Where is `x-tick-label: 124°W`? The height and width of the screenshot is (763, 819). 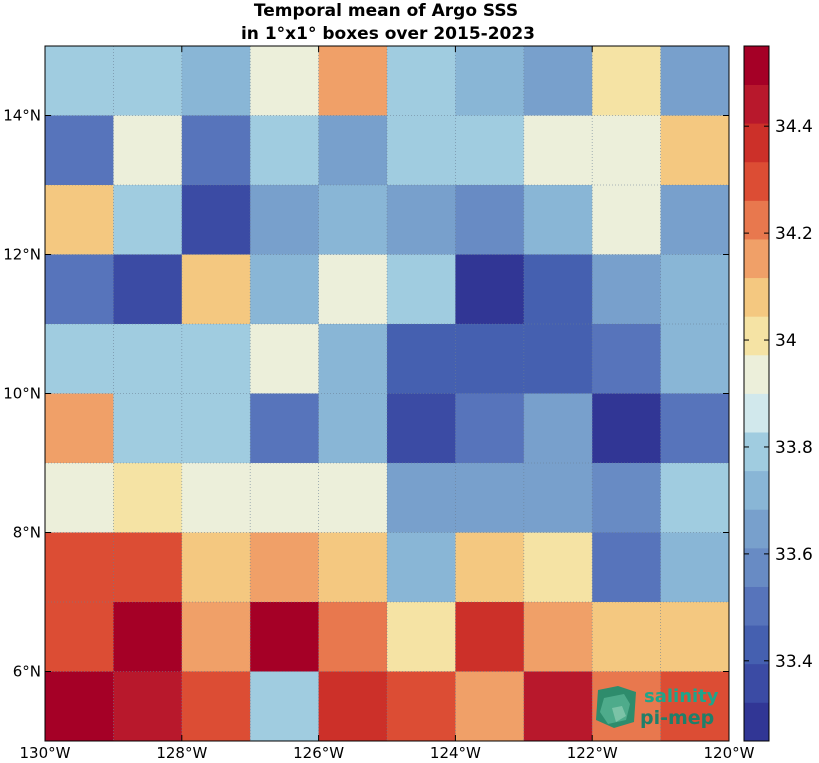 x-tick-label: 124°W is located at coordinates (455, 753).